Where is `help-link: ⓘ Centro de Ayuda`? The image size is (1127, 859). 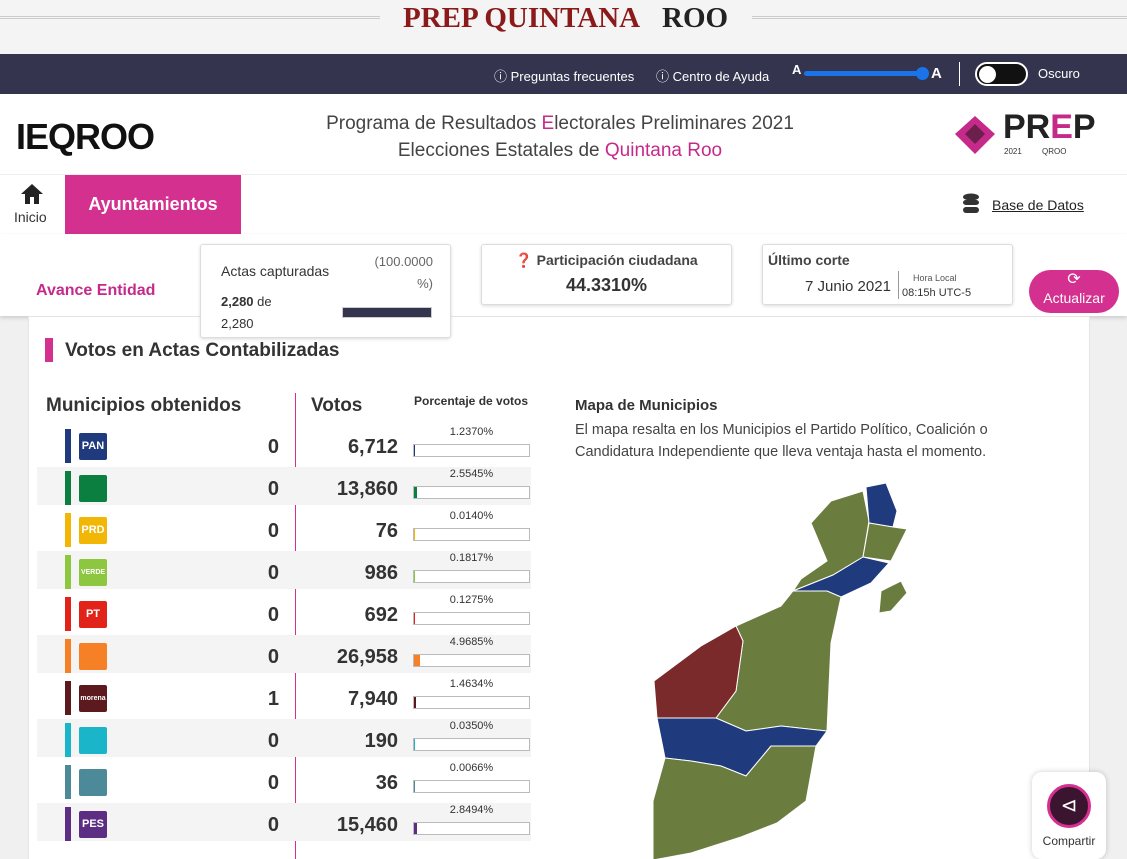 help-link: ⓘ Centro de Ayuda is located at coordinates (713, 76).